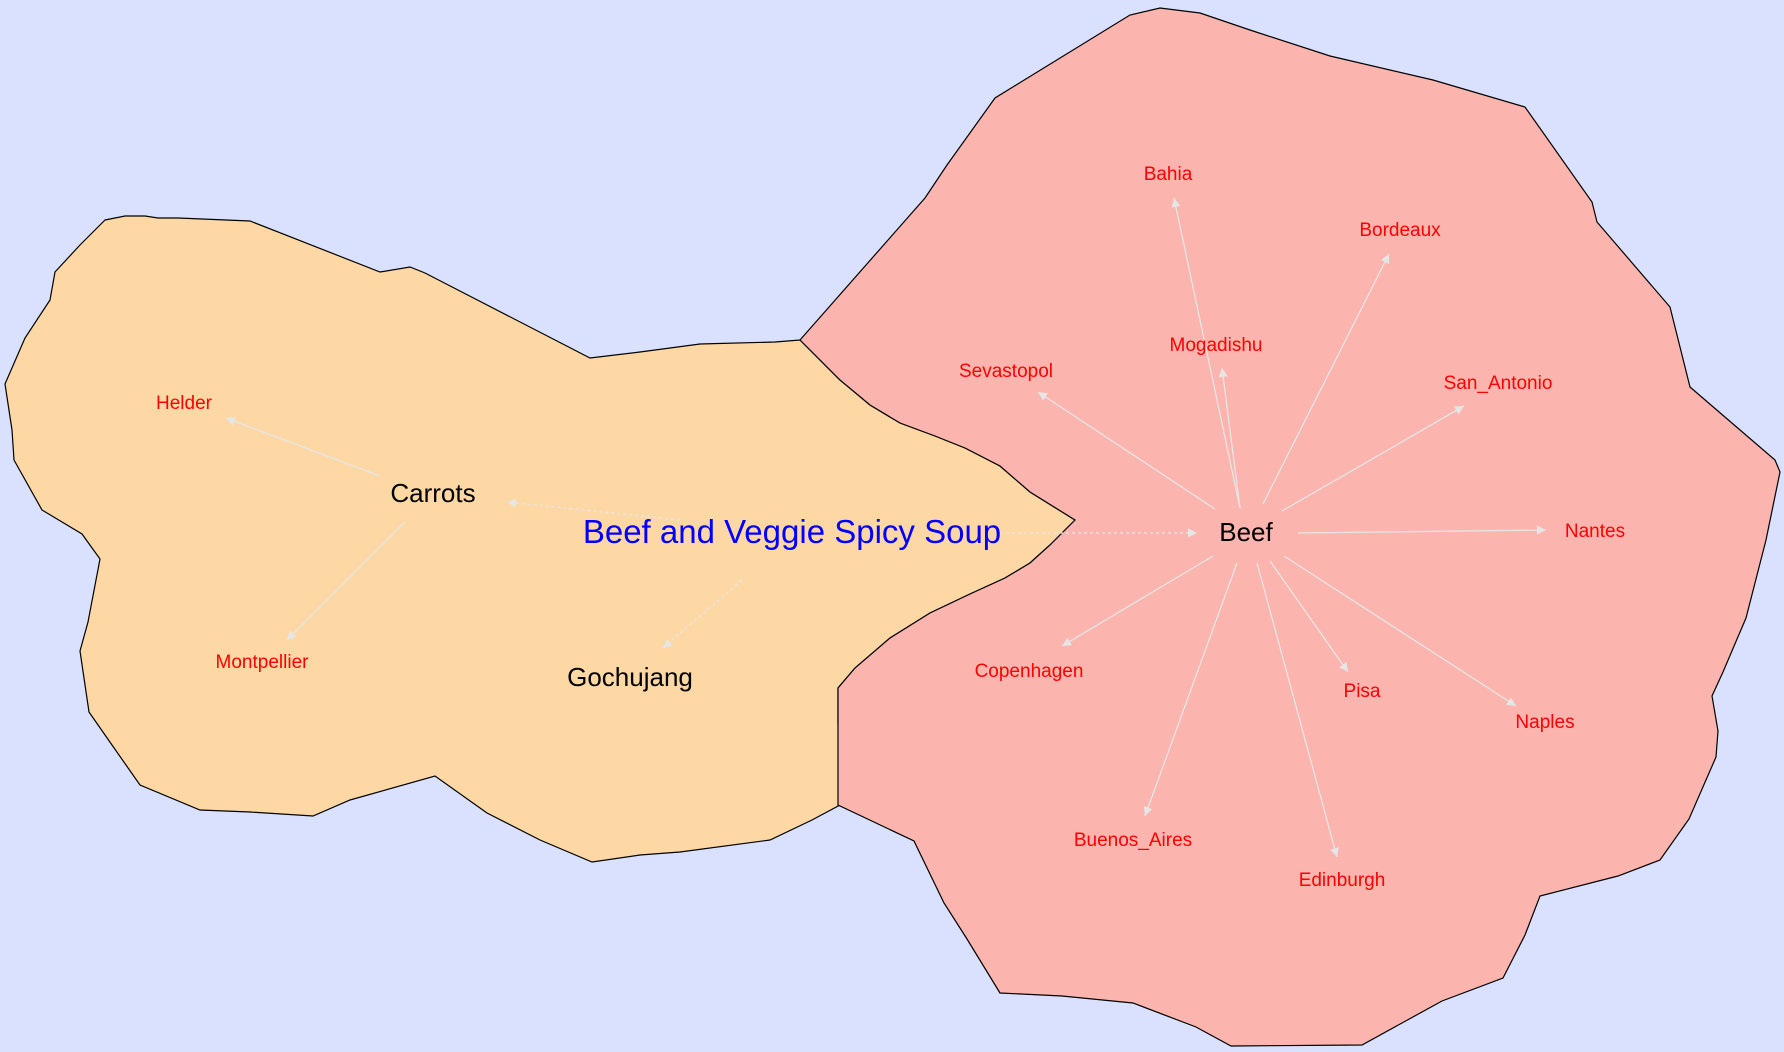 This screenshot has width=1784, height=1052. Describe the element at coordinates (1168, 174) in the screenshot. I see `node-bahia: Bahia` at that location.